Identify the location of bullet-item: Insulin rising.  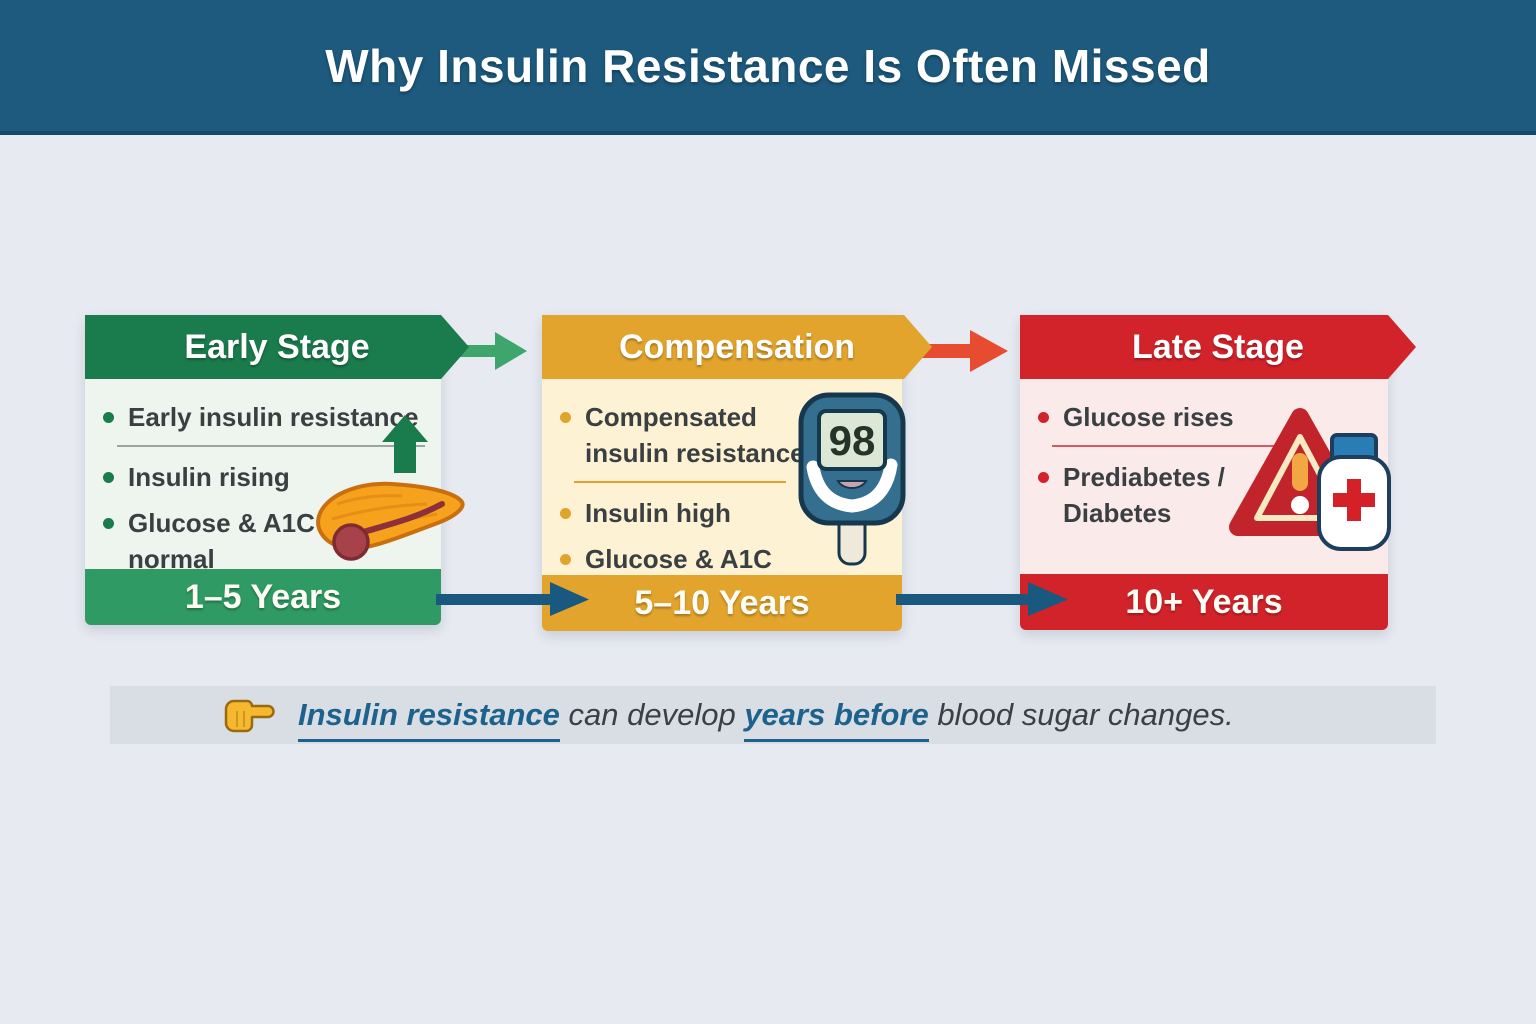
(216, 477).